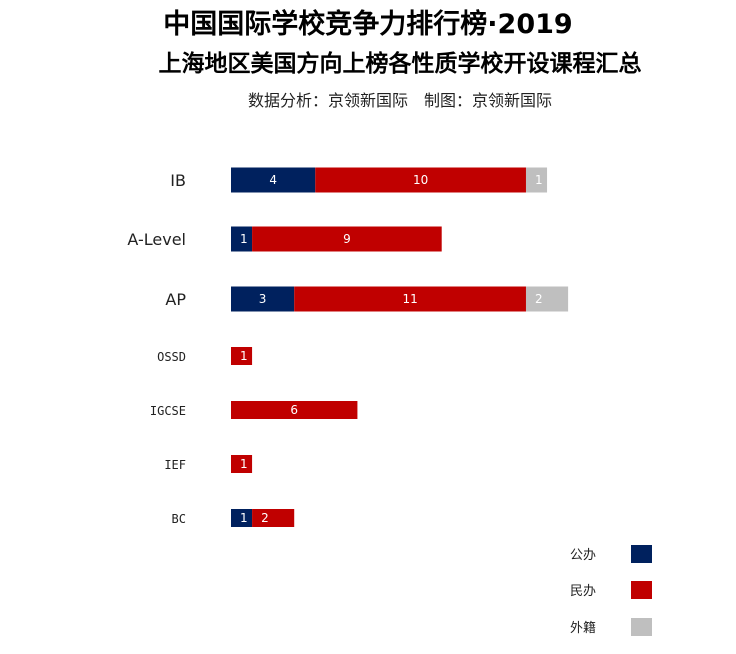  I want to click on data-label-bc-series-0: 1, so click(244, 518).